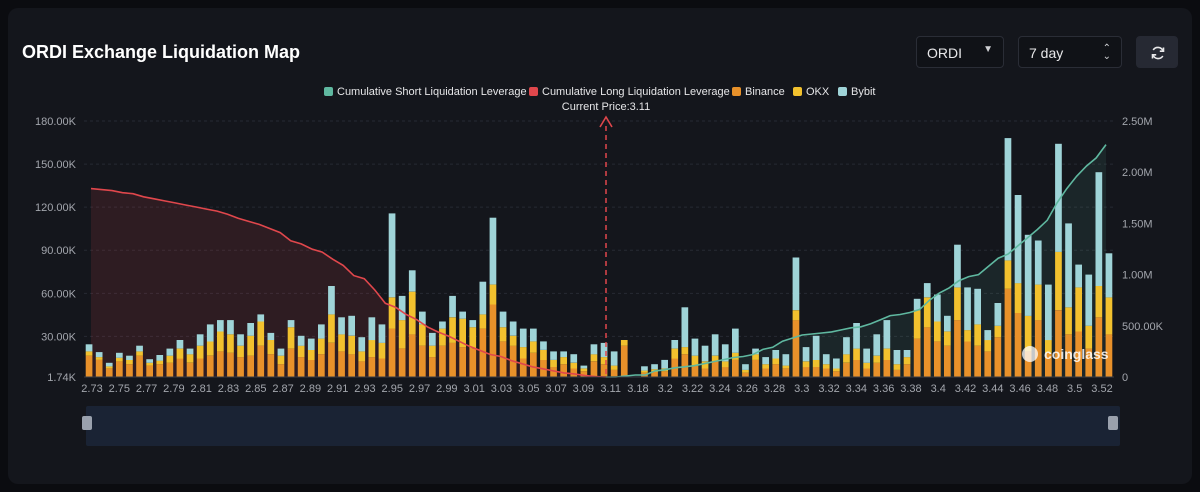 The height and width of the screenshot is (492, 1200). I want to click on x-tick-label: 2.75, so click(119, 389).